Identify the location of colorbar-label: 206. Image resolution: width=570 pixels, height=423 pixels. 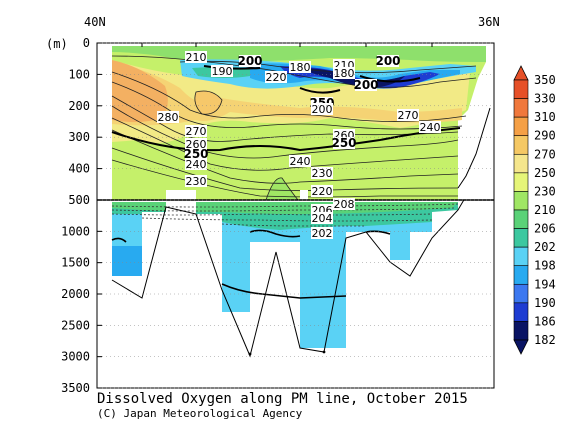
(545, 229).